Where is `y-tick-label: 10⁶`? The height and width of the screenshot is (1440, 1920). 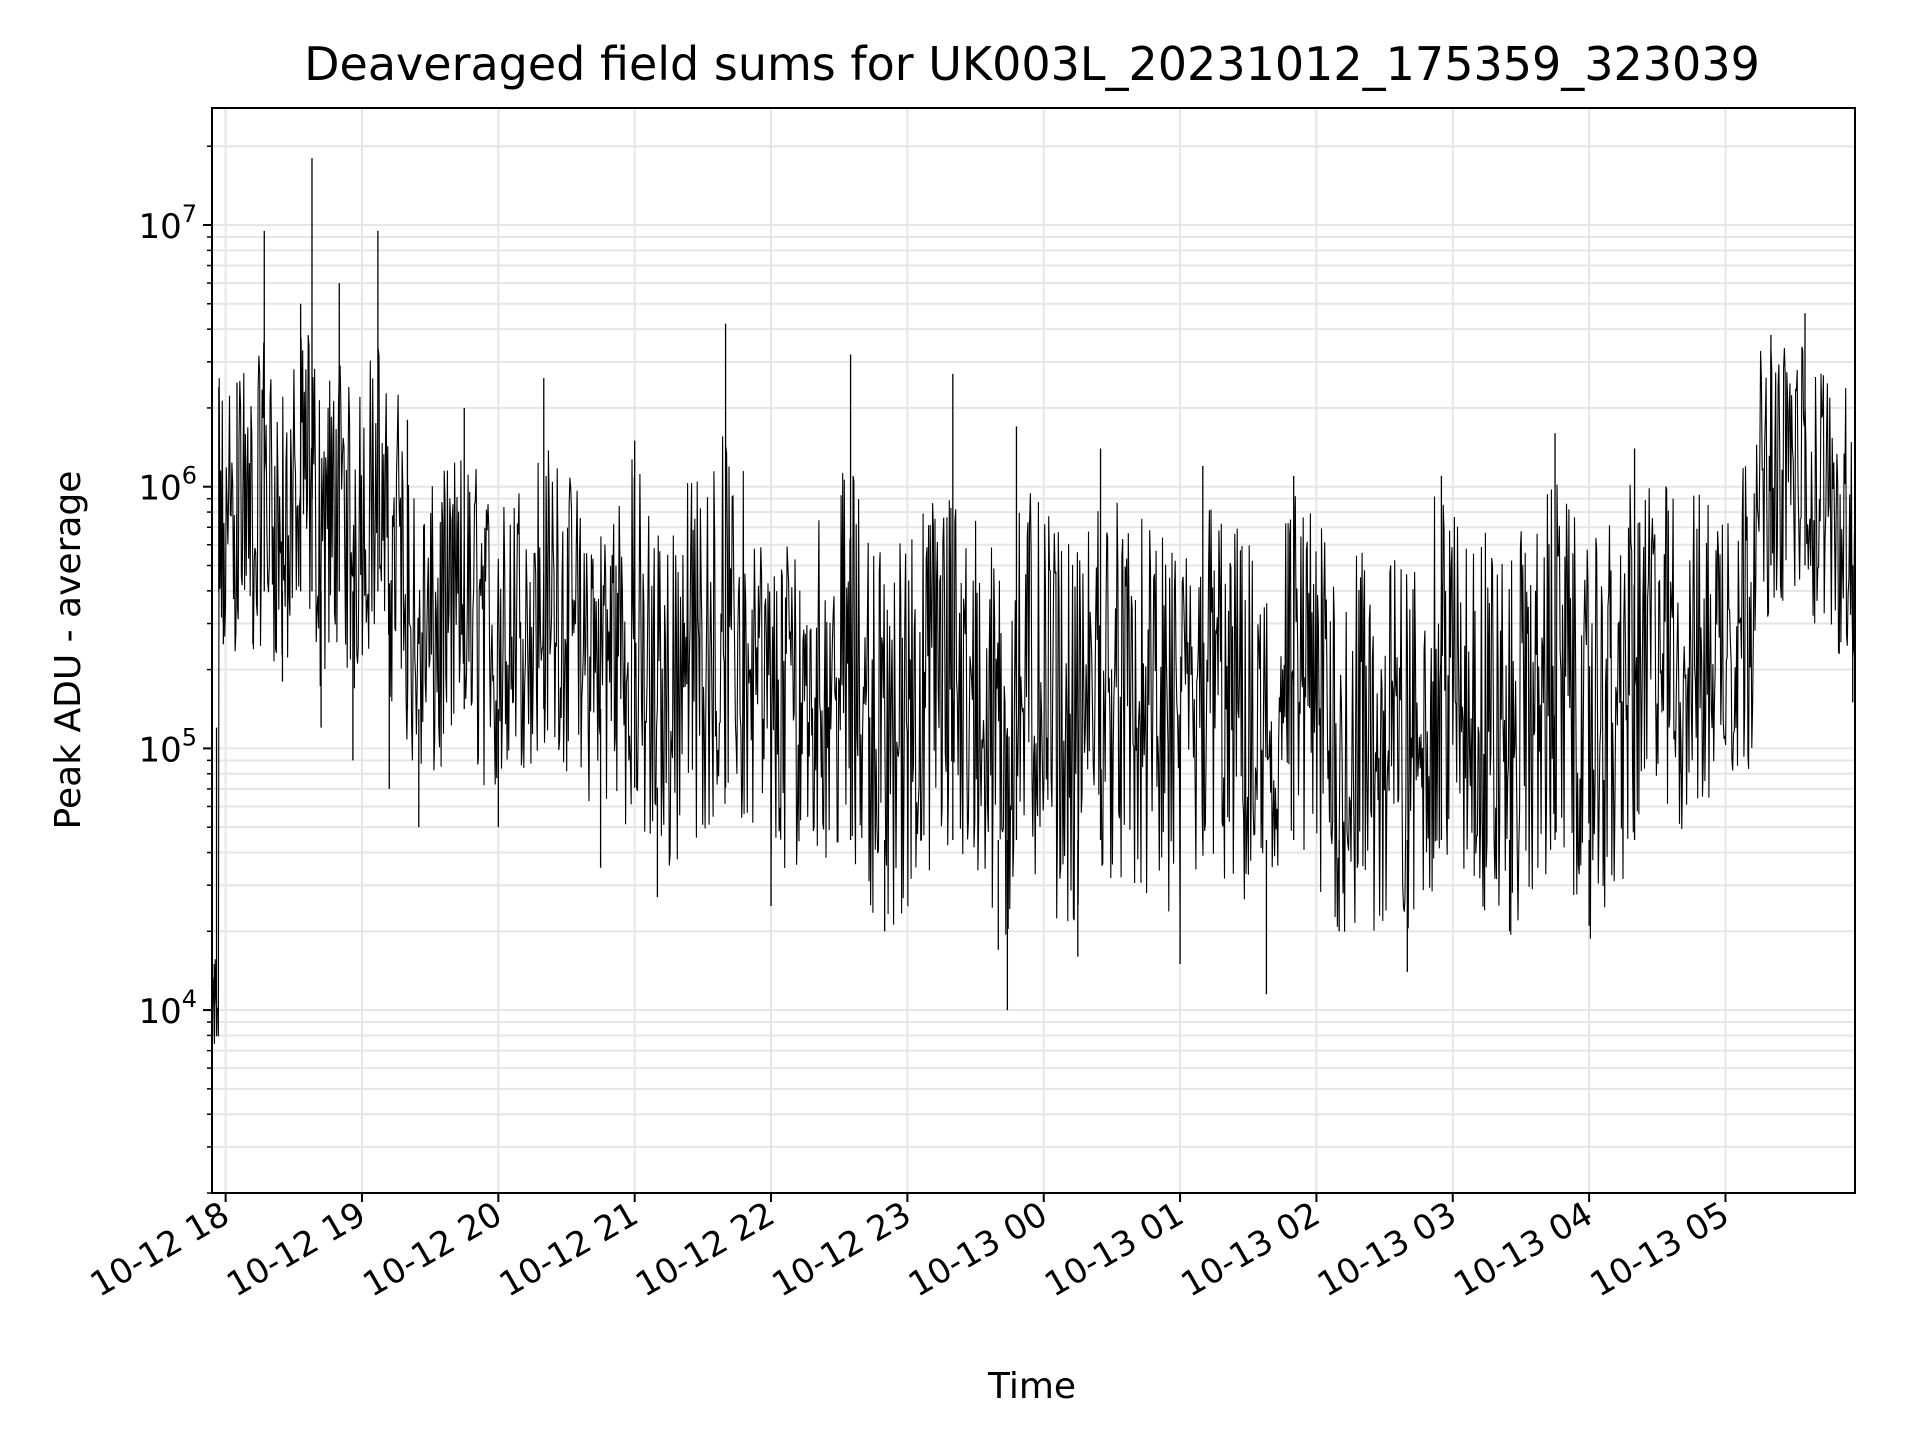 y-tick-label: 10⁶ is located at coordinates (167, 485).